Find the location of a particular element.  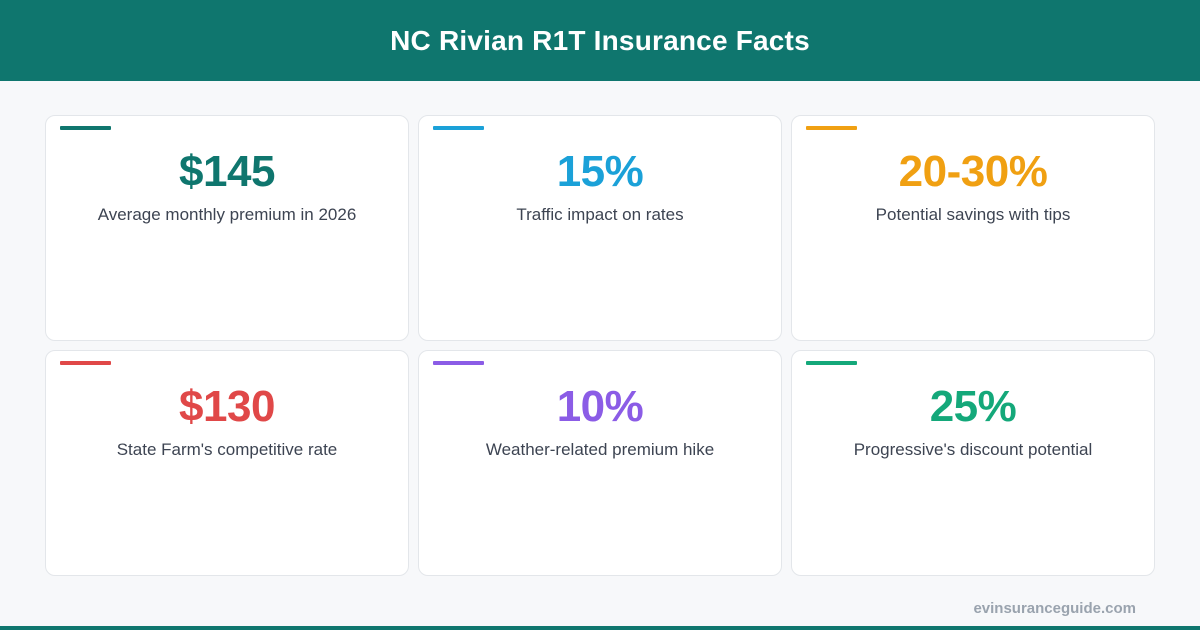

stat-card-weather-hike: 10% Weather-related premium hike is located at coordinates (600, 463).